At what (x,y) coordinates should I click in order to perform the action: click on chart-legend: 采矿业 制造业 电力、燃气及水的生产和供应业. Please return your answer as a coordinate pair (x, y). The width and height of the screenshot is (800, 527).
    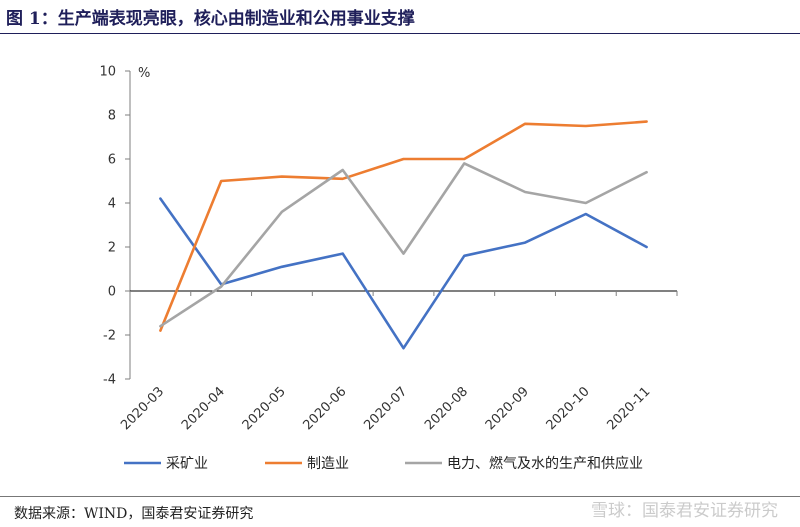
    Looking at the image, I should click on (383, 463).